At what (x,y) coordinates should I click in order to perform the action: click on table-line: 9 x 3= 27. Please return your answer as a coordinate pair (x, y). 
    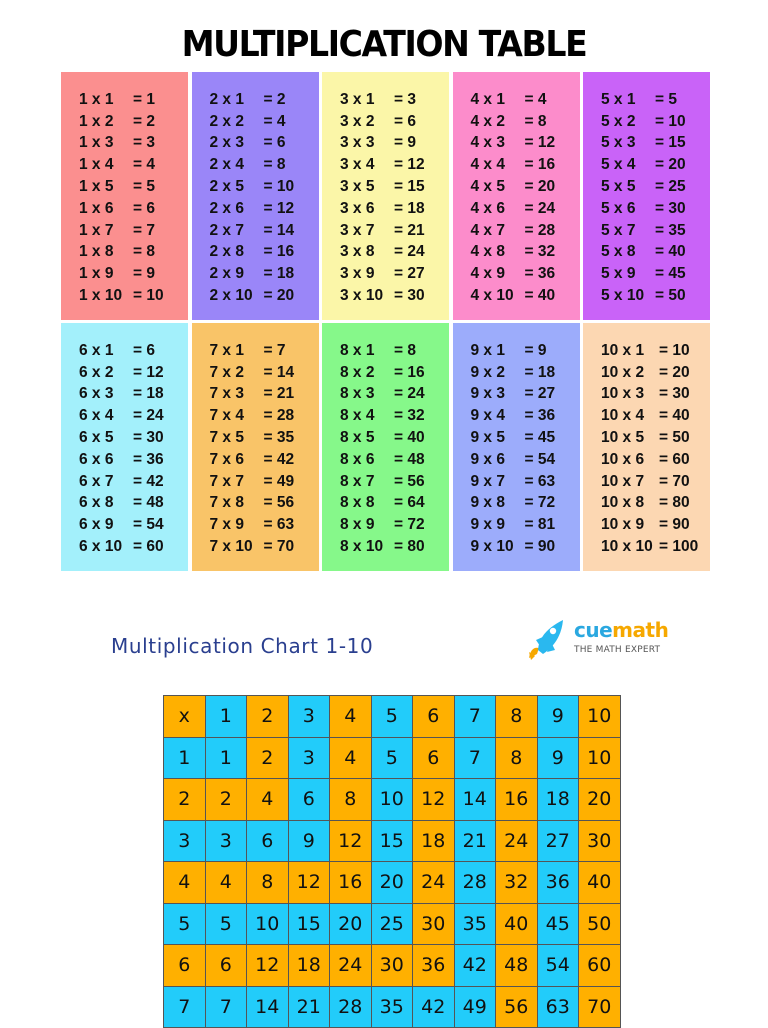
    Looking at the image, I should click on (513, 395).